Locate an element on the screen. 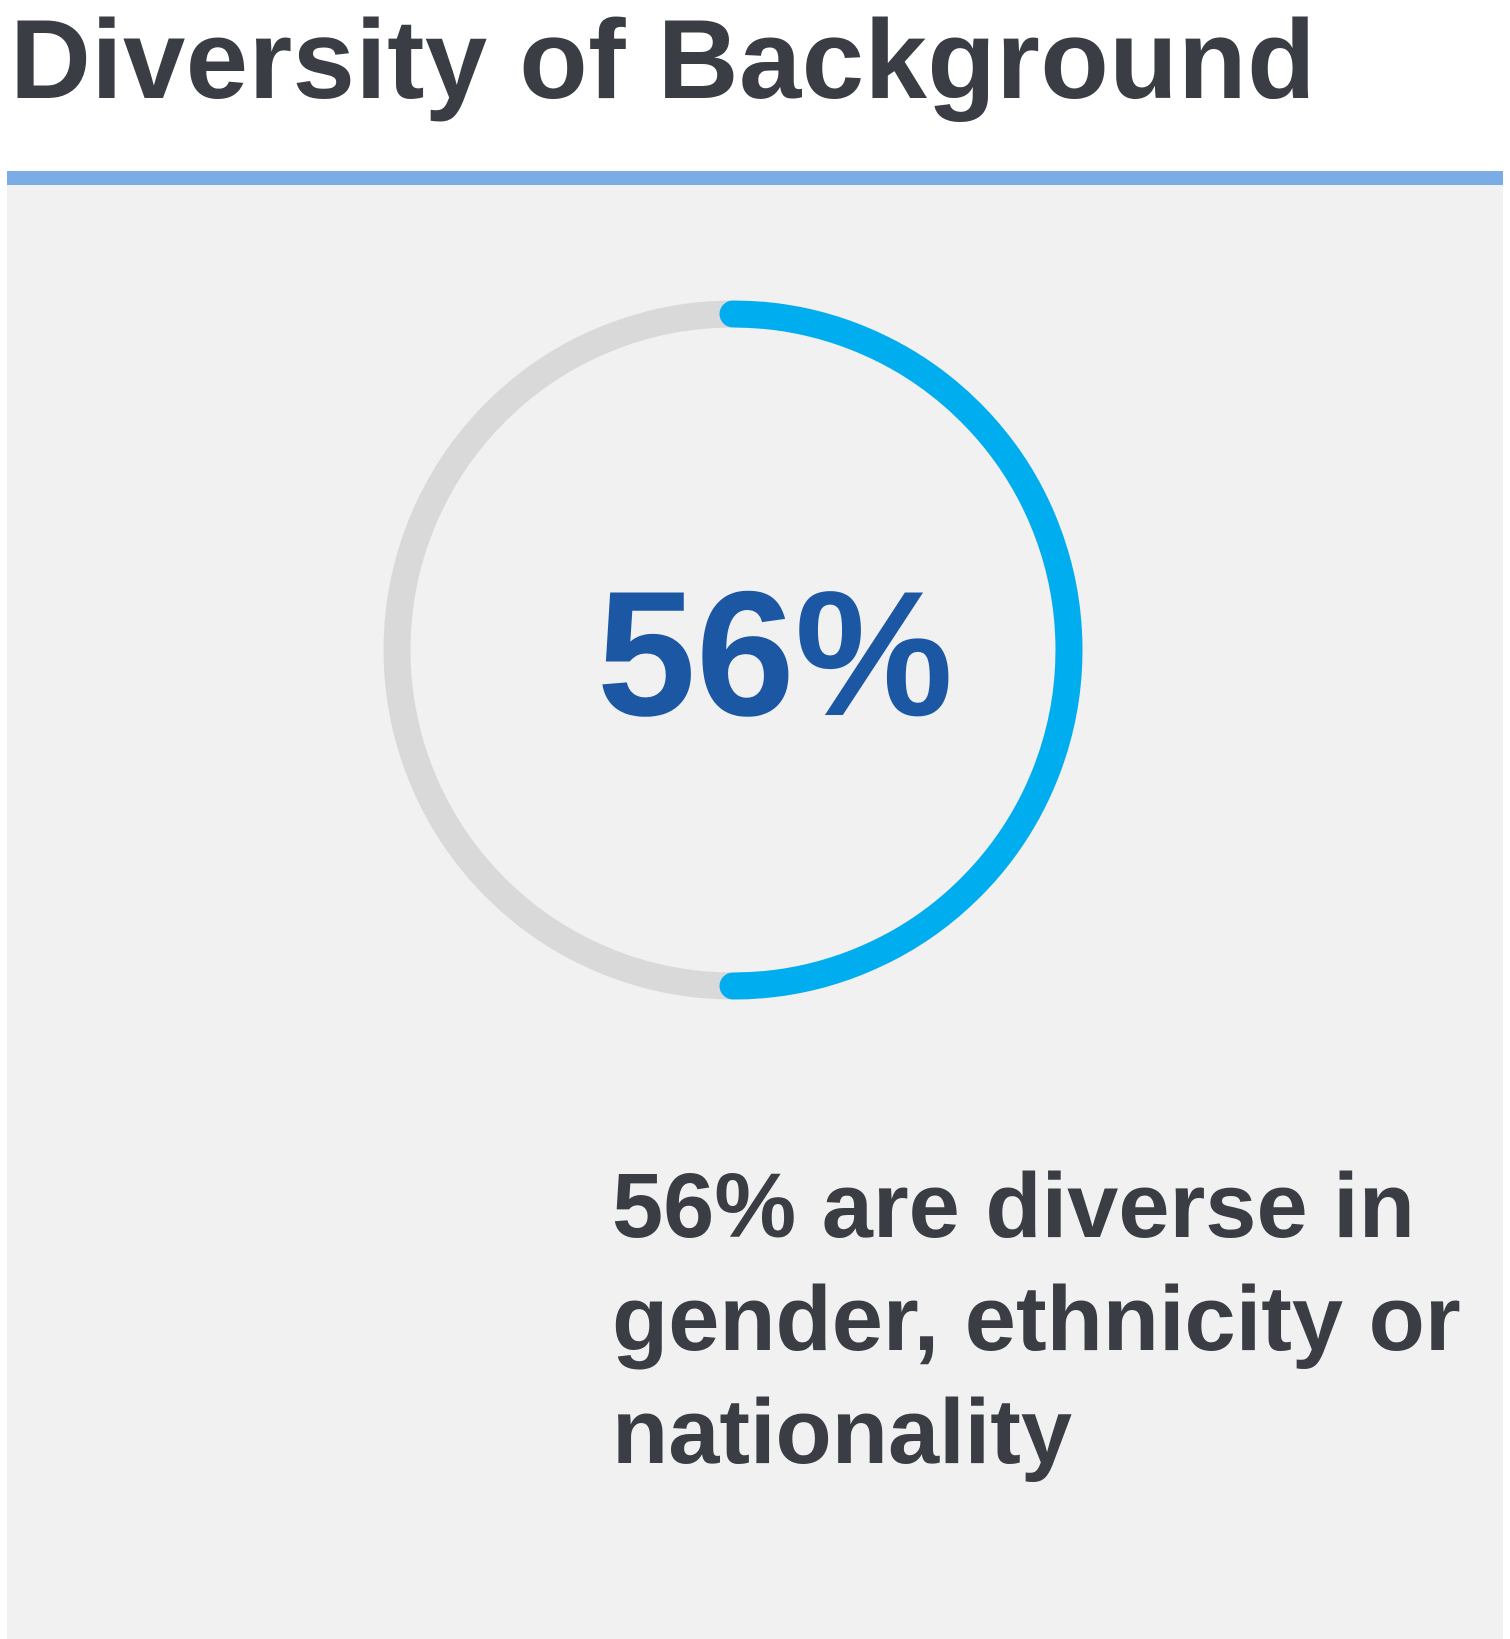 The image size is (1510, 1639). ring-progress-arc is located at coordinates (901, 650).